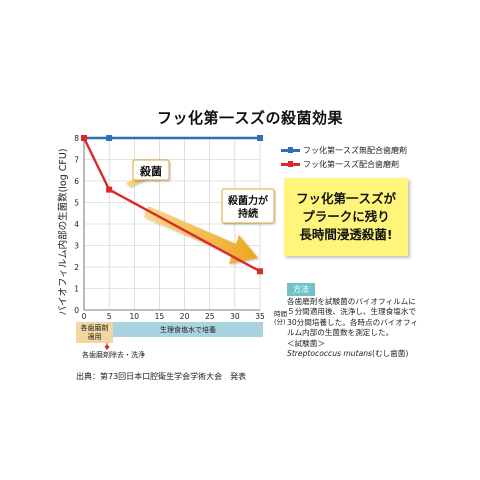 This screenshot has height=480, width=480. Describe the element at coordinates (201, 235) in the screenshot. I see `sustain-arrow` at that location.